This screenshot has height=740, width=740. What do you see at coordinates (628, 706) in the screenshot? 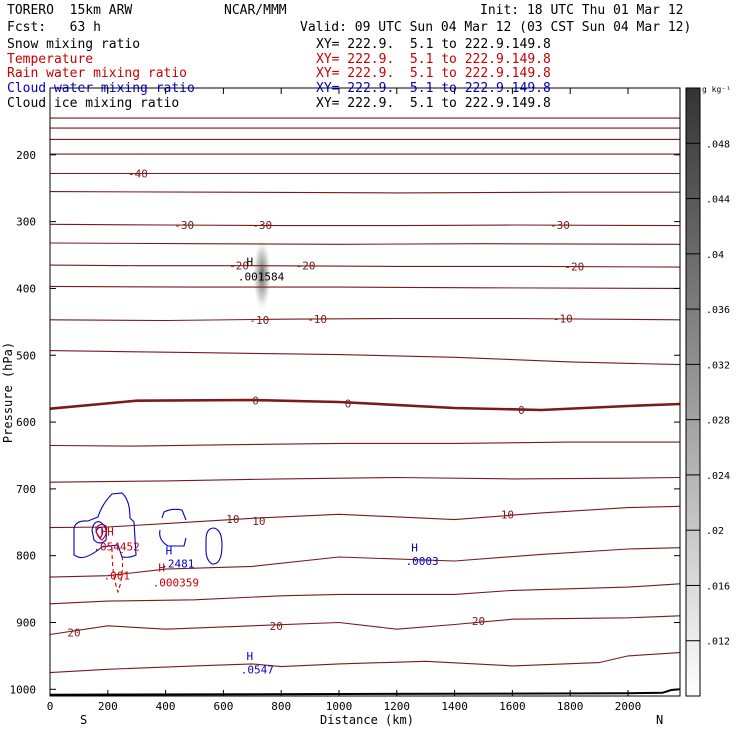
I see `x-tick-label-10: 2000` at bounding box center [628, 706].